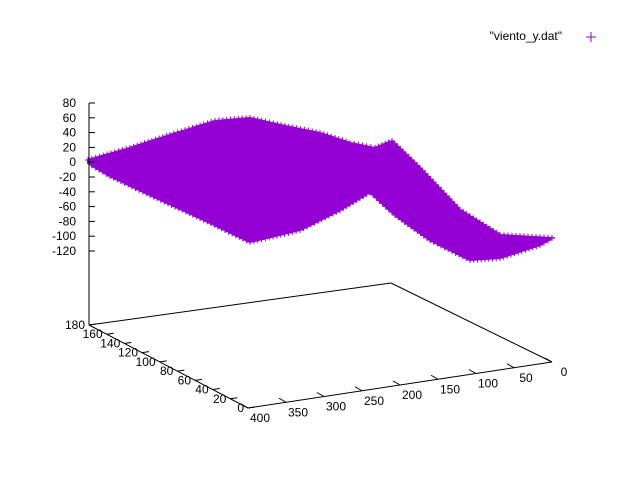 This screenshot has width=640, height=480. What do you see at coordinates (240, 304) in the screenshot?
I see `floor-back-edge` at bounding box center [240, 304].